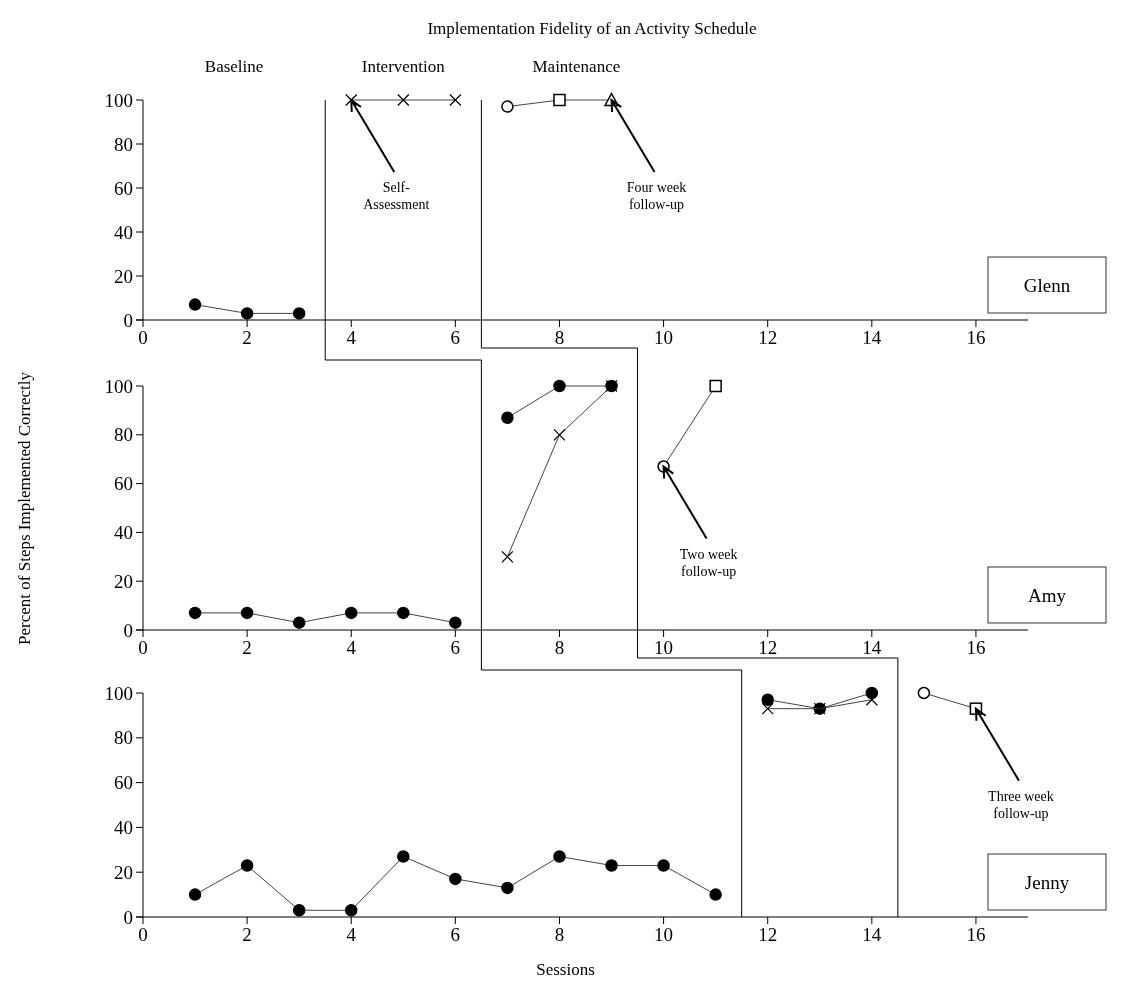  I want to click on y-axis-title: Percent of Steps Implemented Correctly, so click(24, 508).